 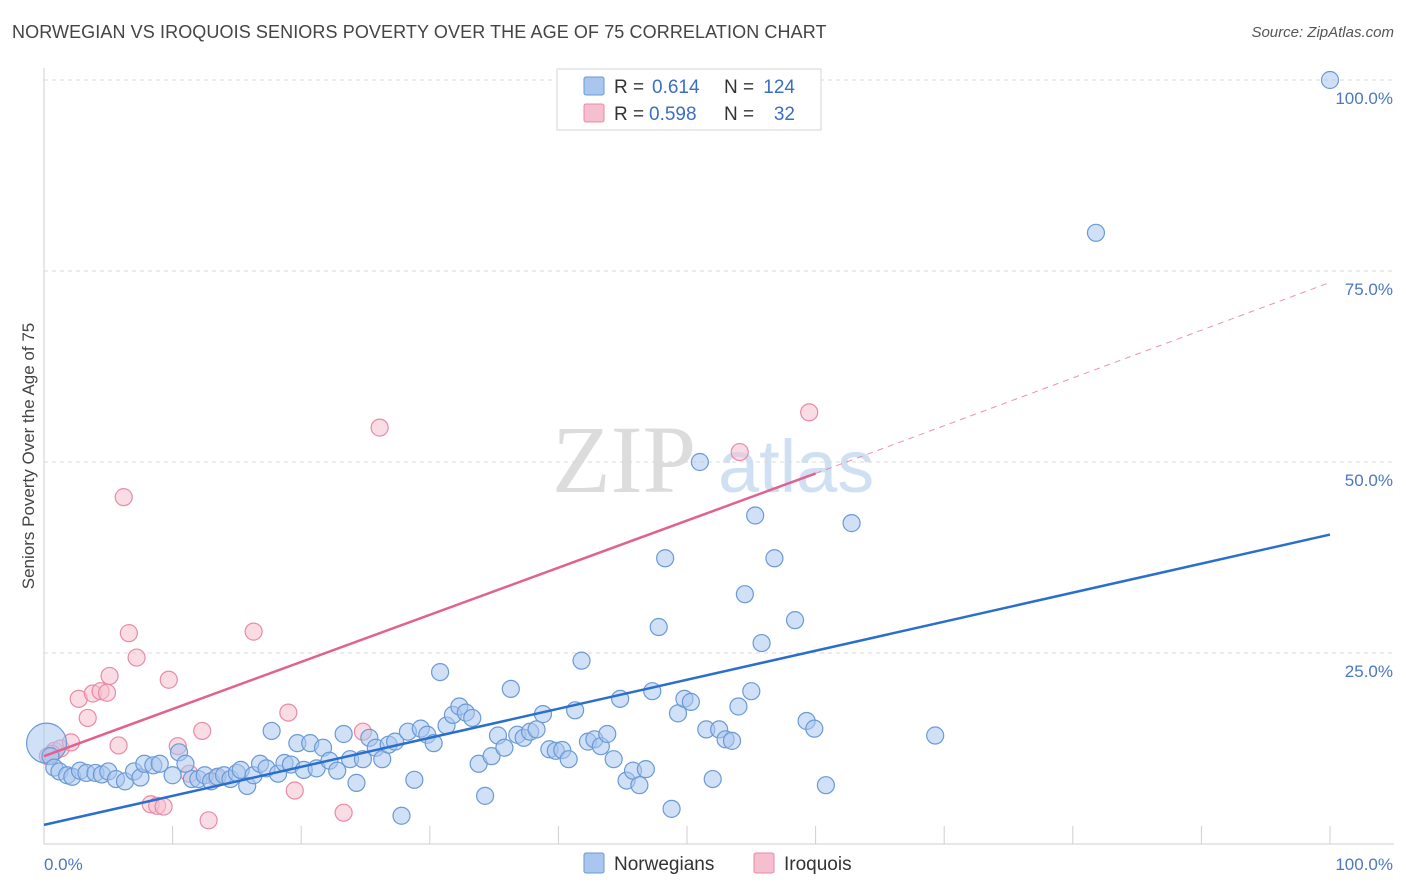 I want to click on iroquois-trend-extension, so click(x=1073, y=377).